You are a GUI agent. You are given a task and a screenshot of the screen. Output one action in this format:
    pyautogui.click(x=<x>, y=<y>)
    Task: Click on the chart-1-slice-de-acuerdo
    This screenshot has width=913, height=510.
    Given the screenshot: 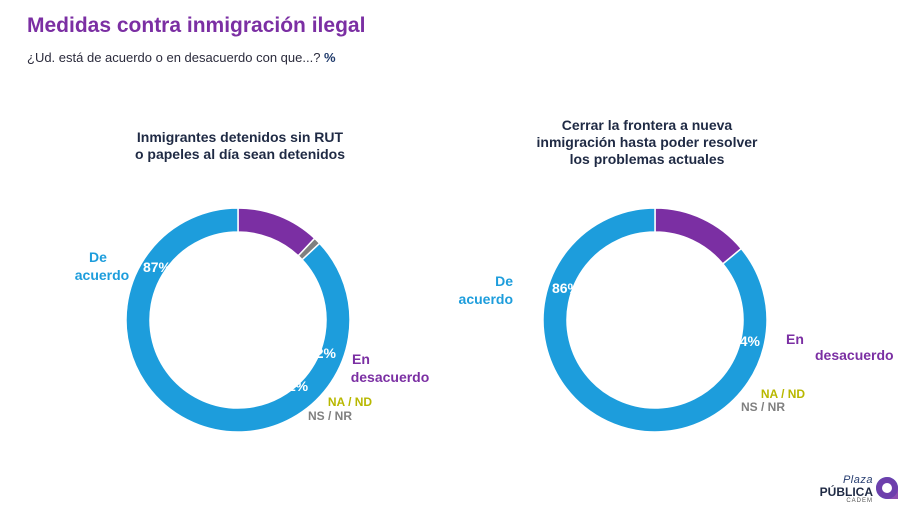 What is the action you would take?
    pyautogui.click(x=238, y=320)
    